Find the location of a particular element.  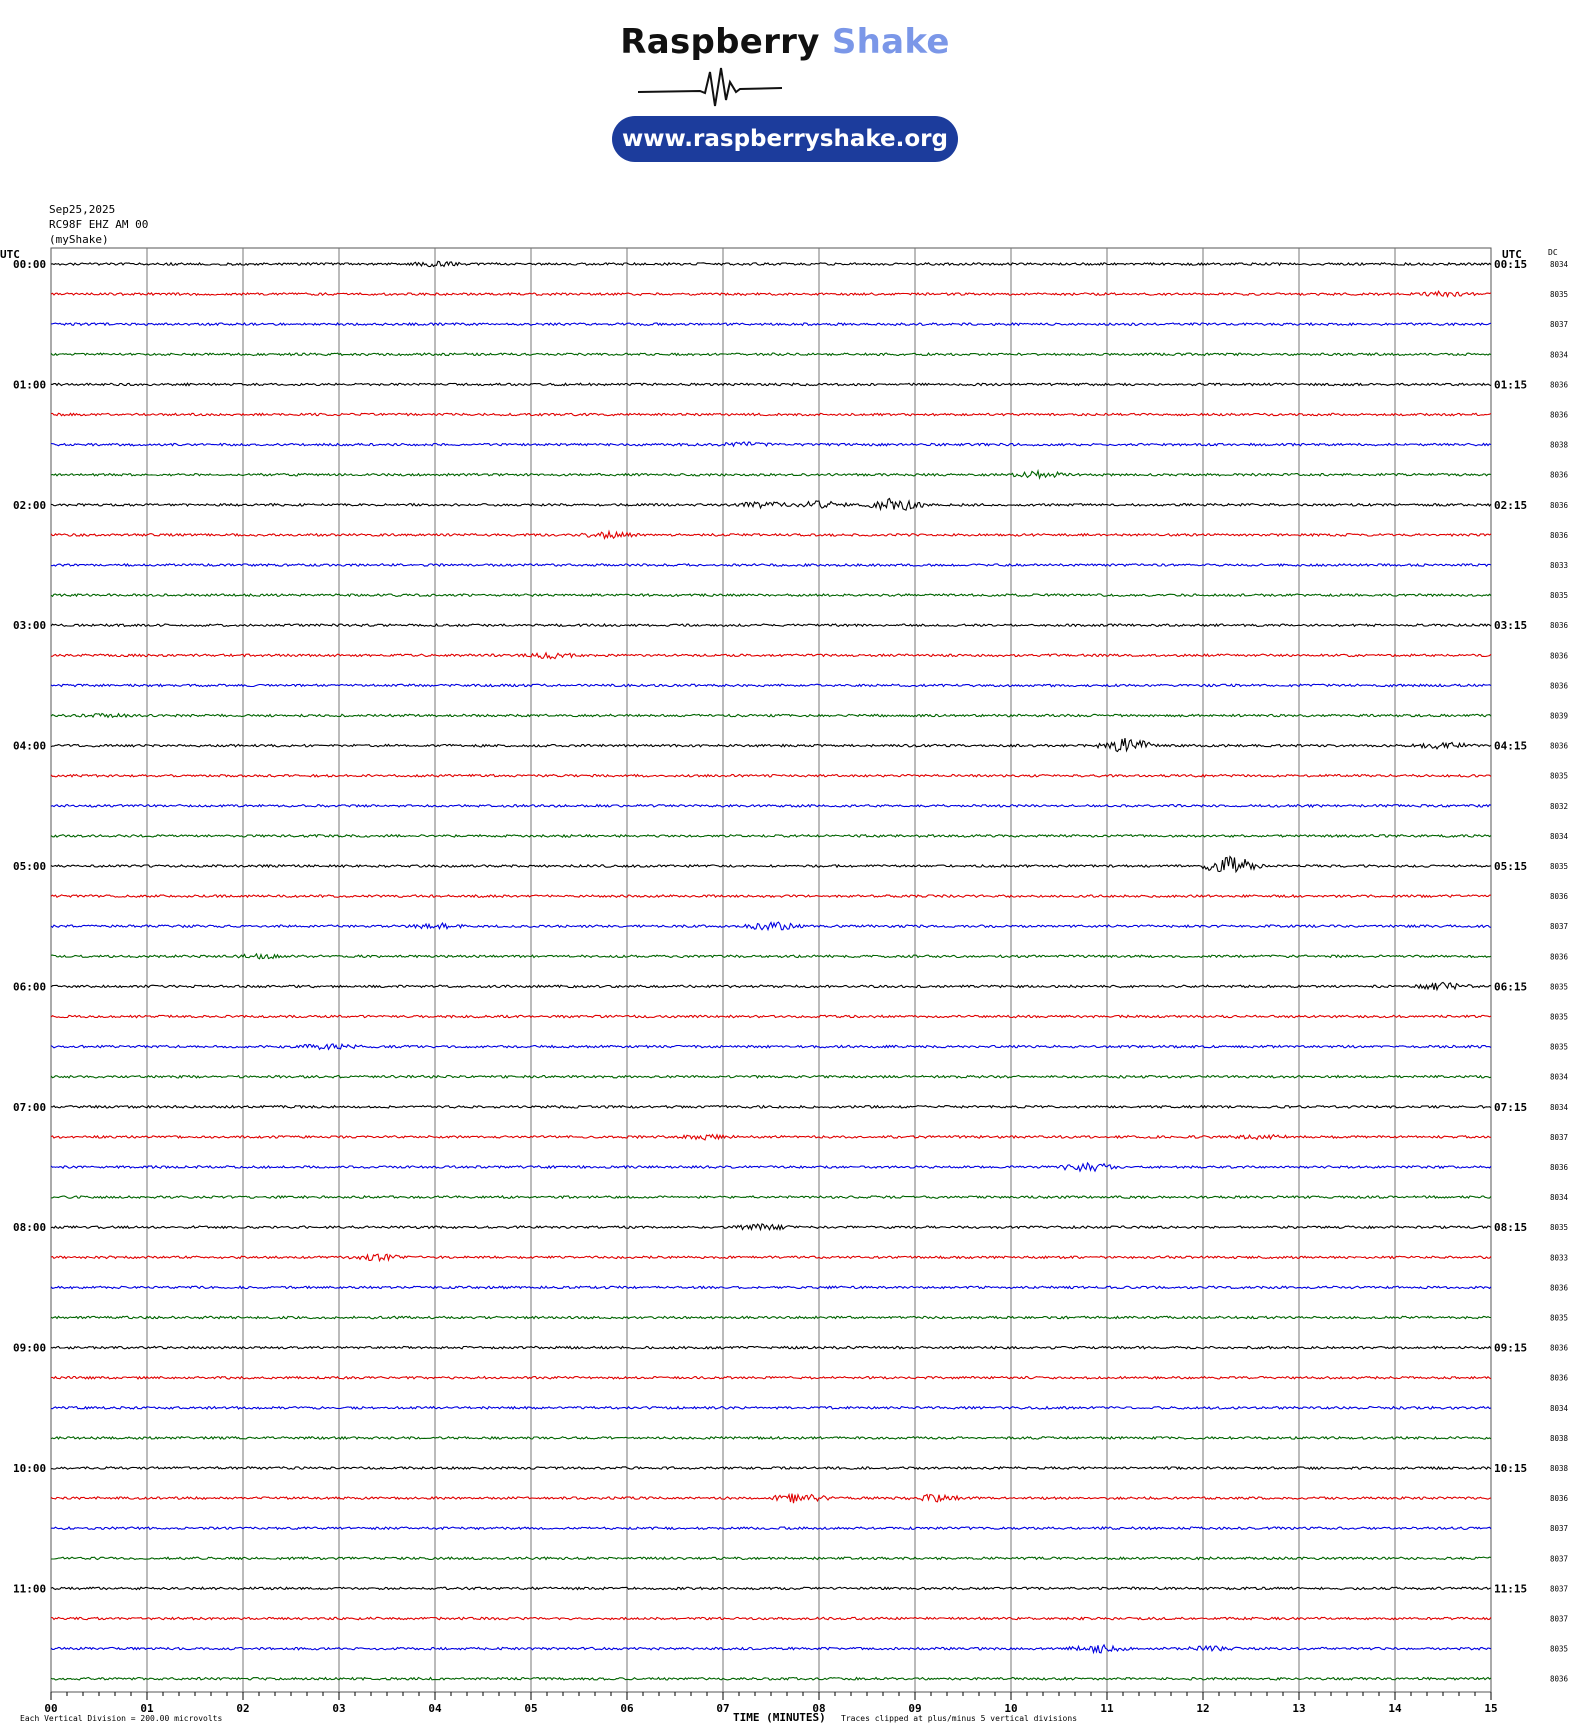

right-time-label: 00:15 is located at coordinates (1510, 264).